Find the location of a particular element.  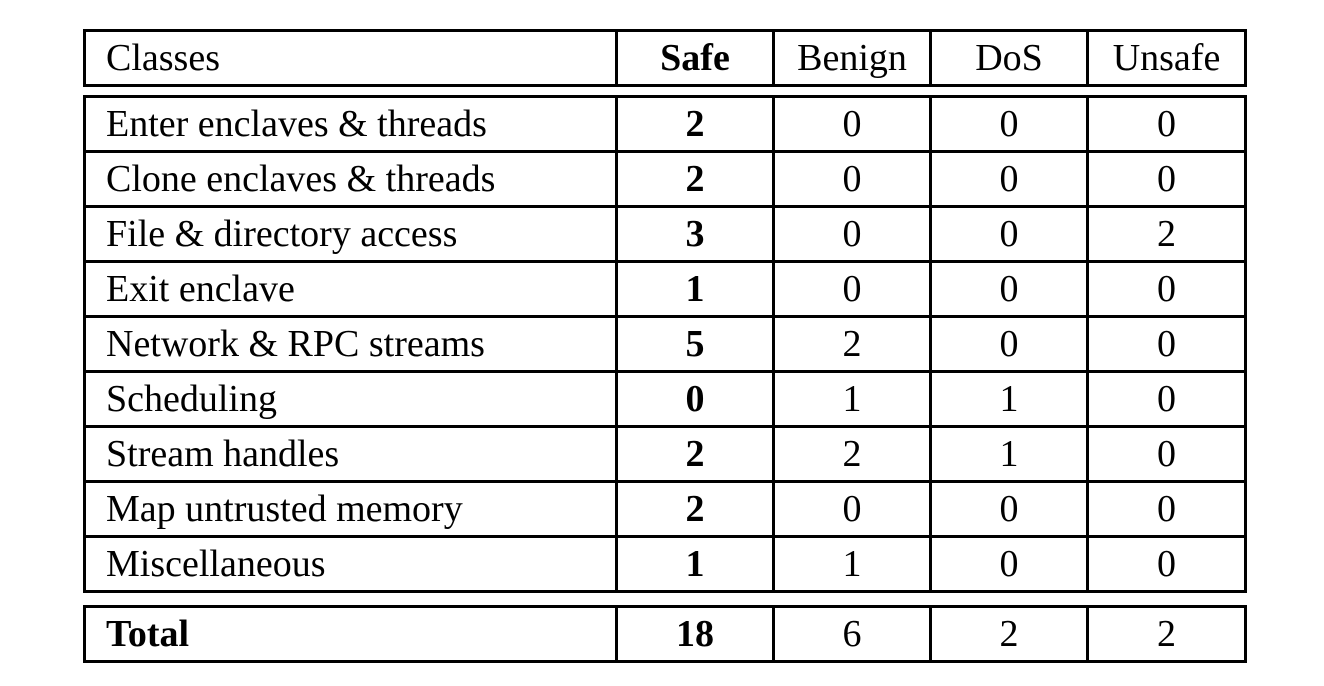

class-name: Map untrusted memory is located at coordinates (350, 509).